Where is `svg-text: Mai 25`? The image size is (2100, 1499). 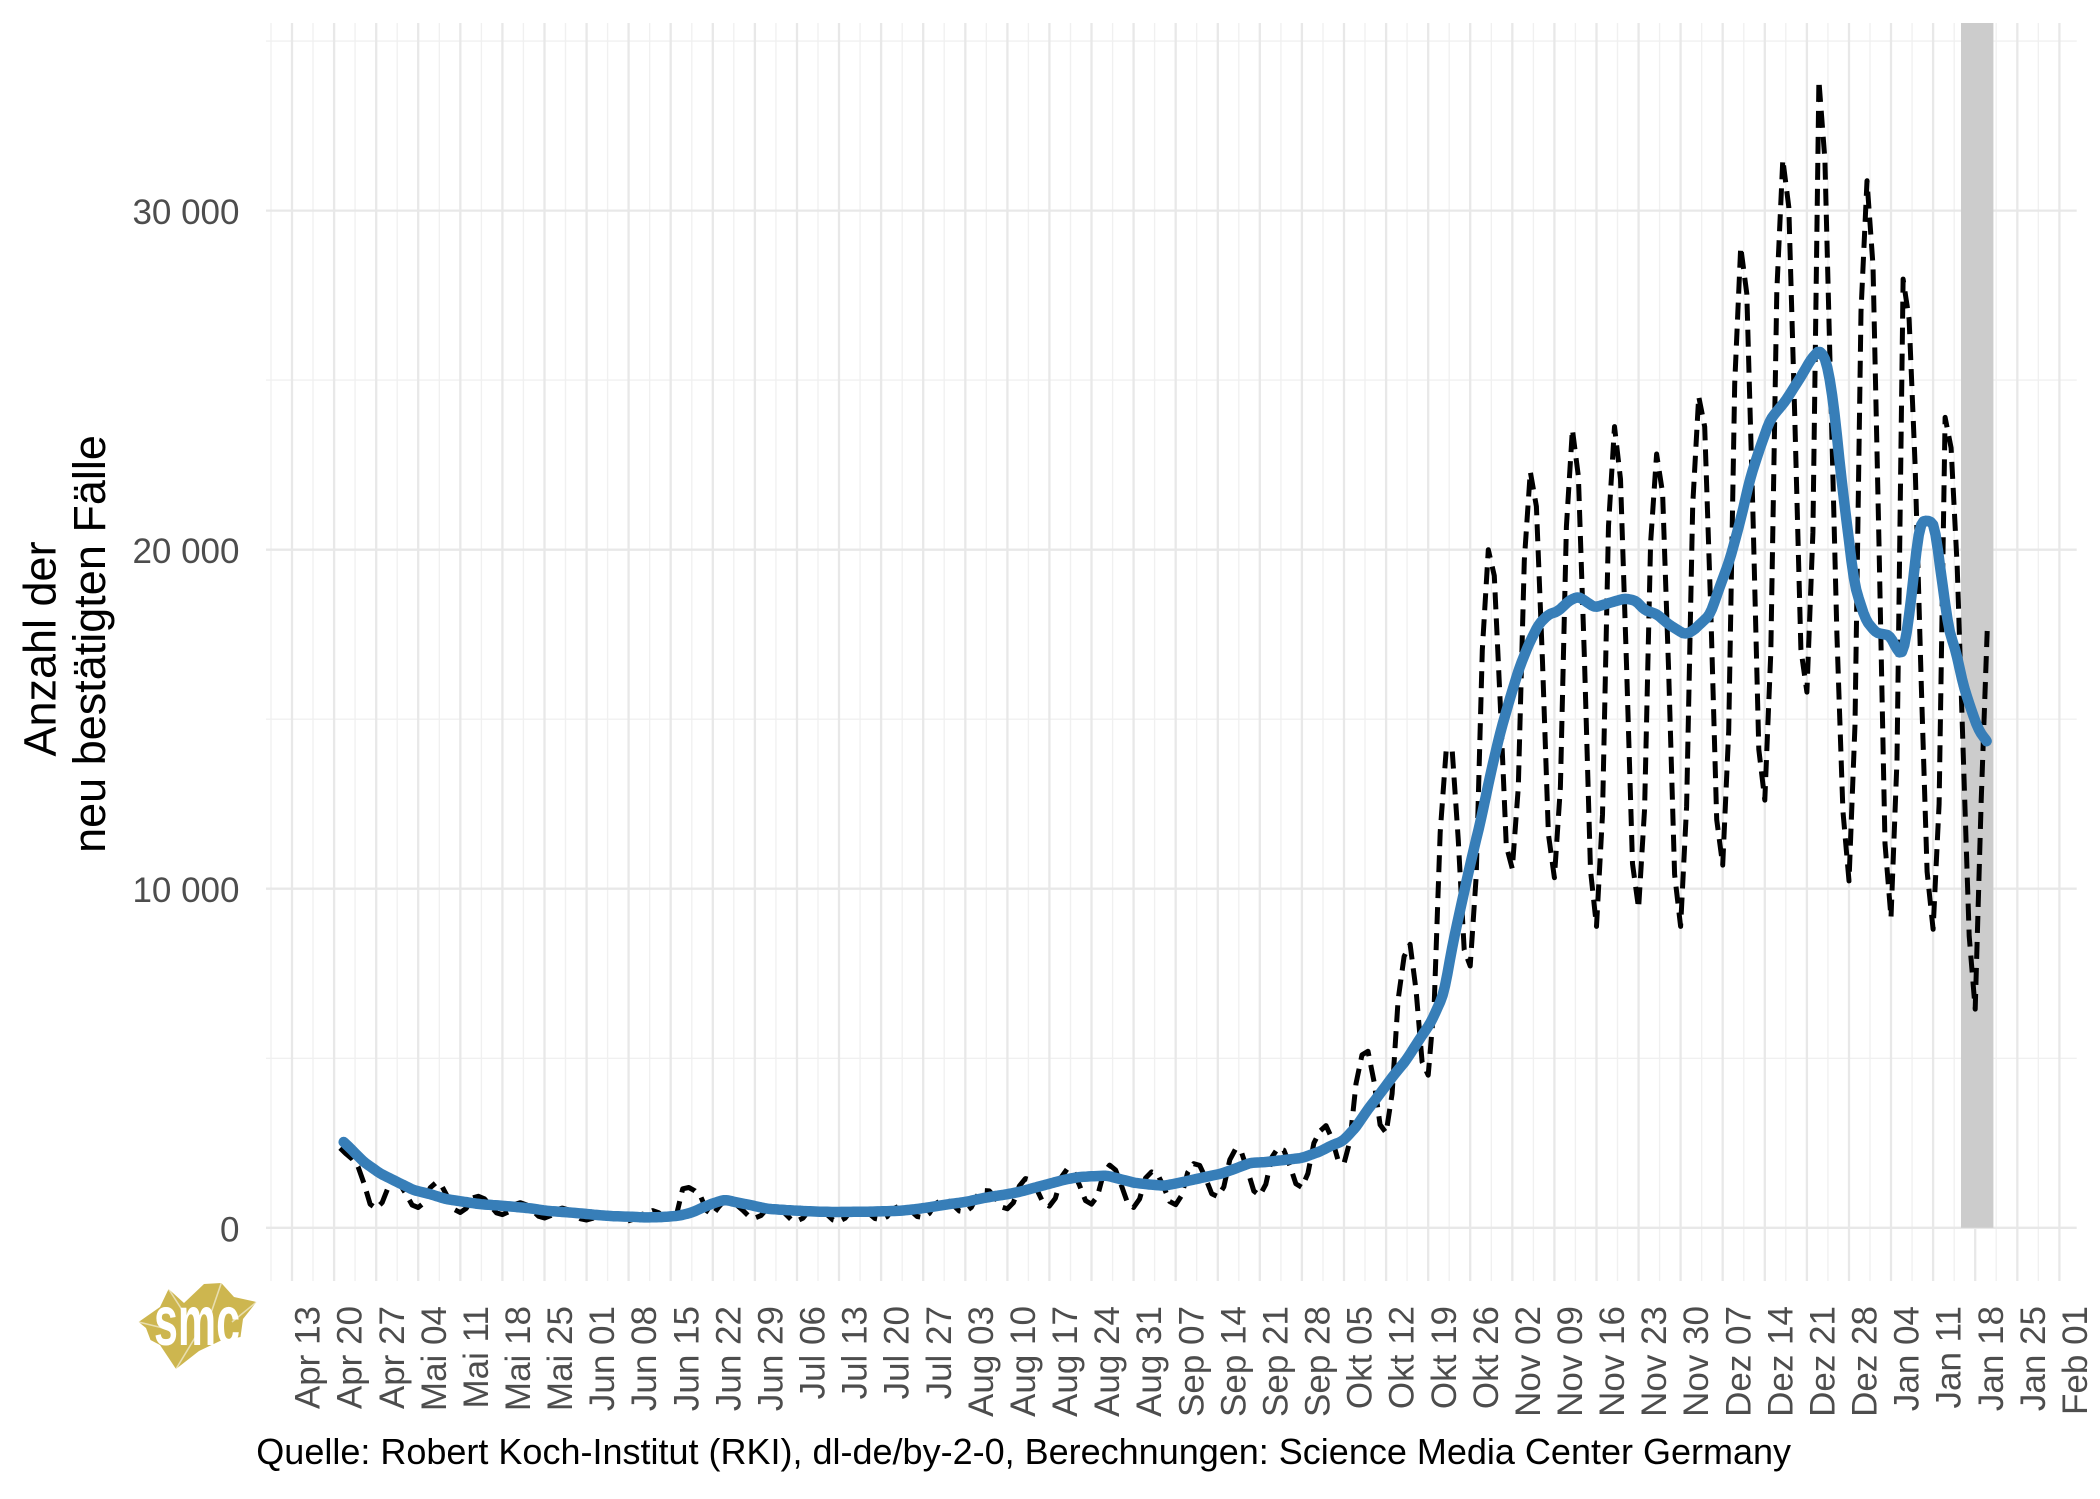 svg-text: Mai 25 is located at coordinates (560, 1358).